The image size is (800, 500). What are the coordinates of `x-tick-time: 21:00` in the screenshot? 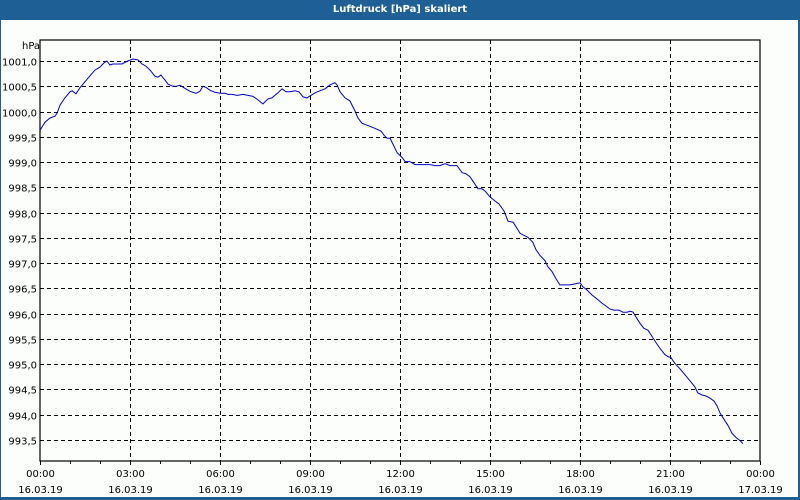 It's located at (670, 474).